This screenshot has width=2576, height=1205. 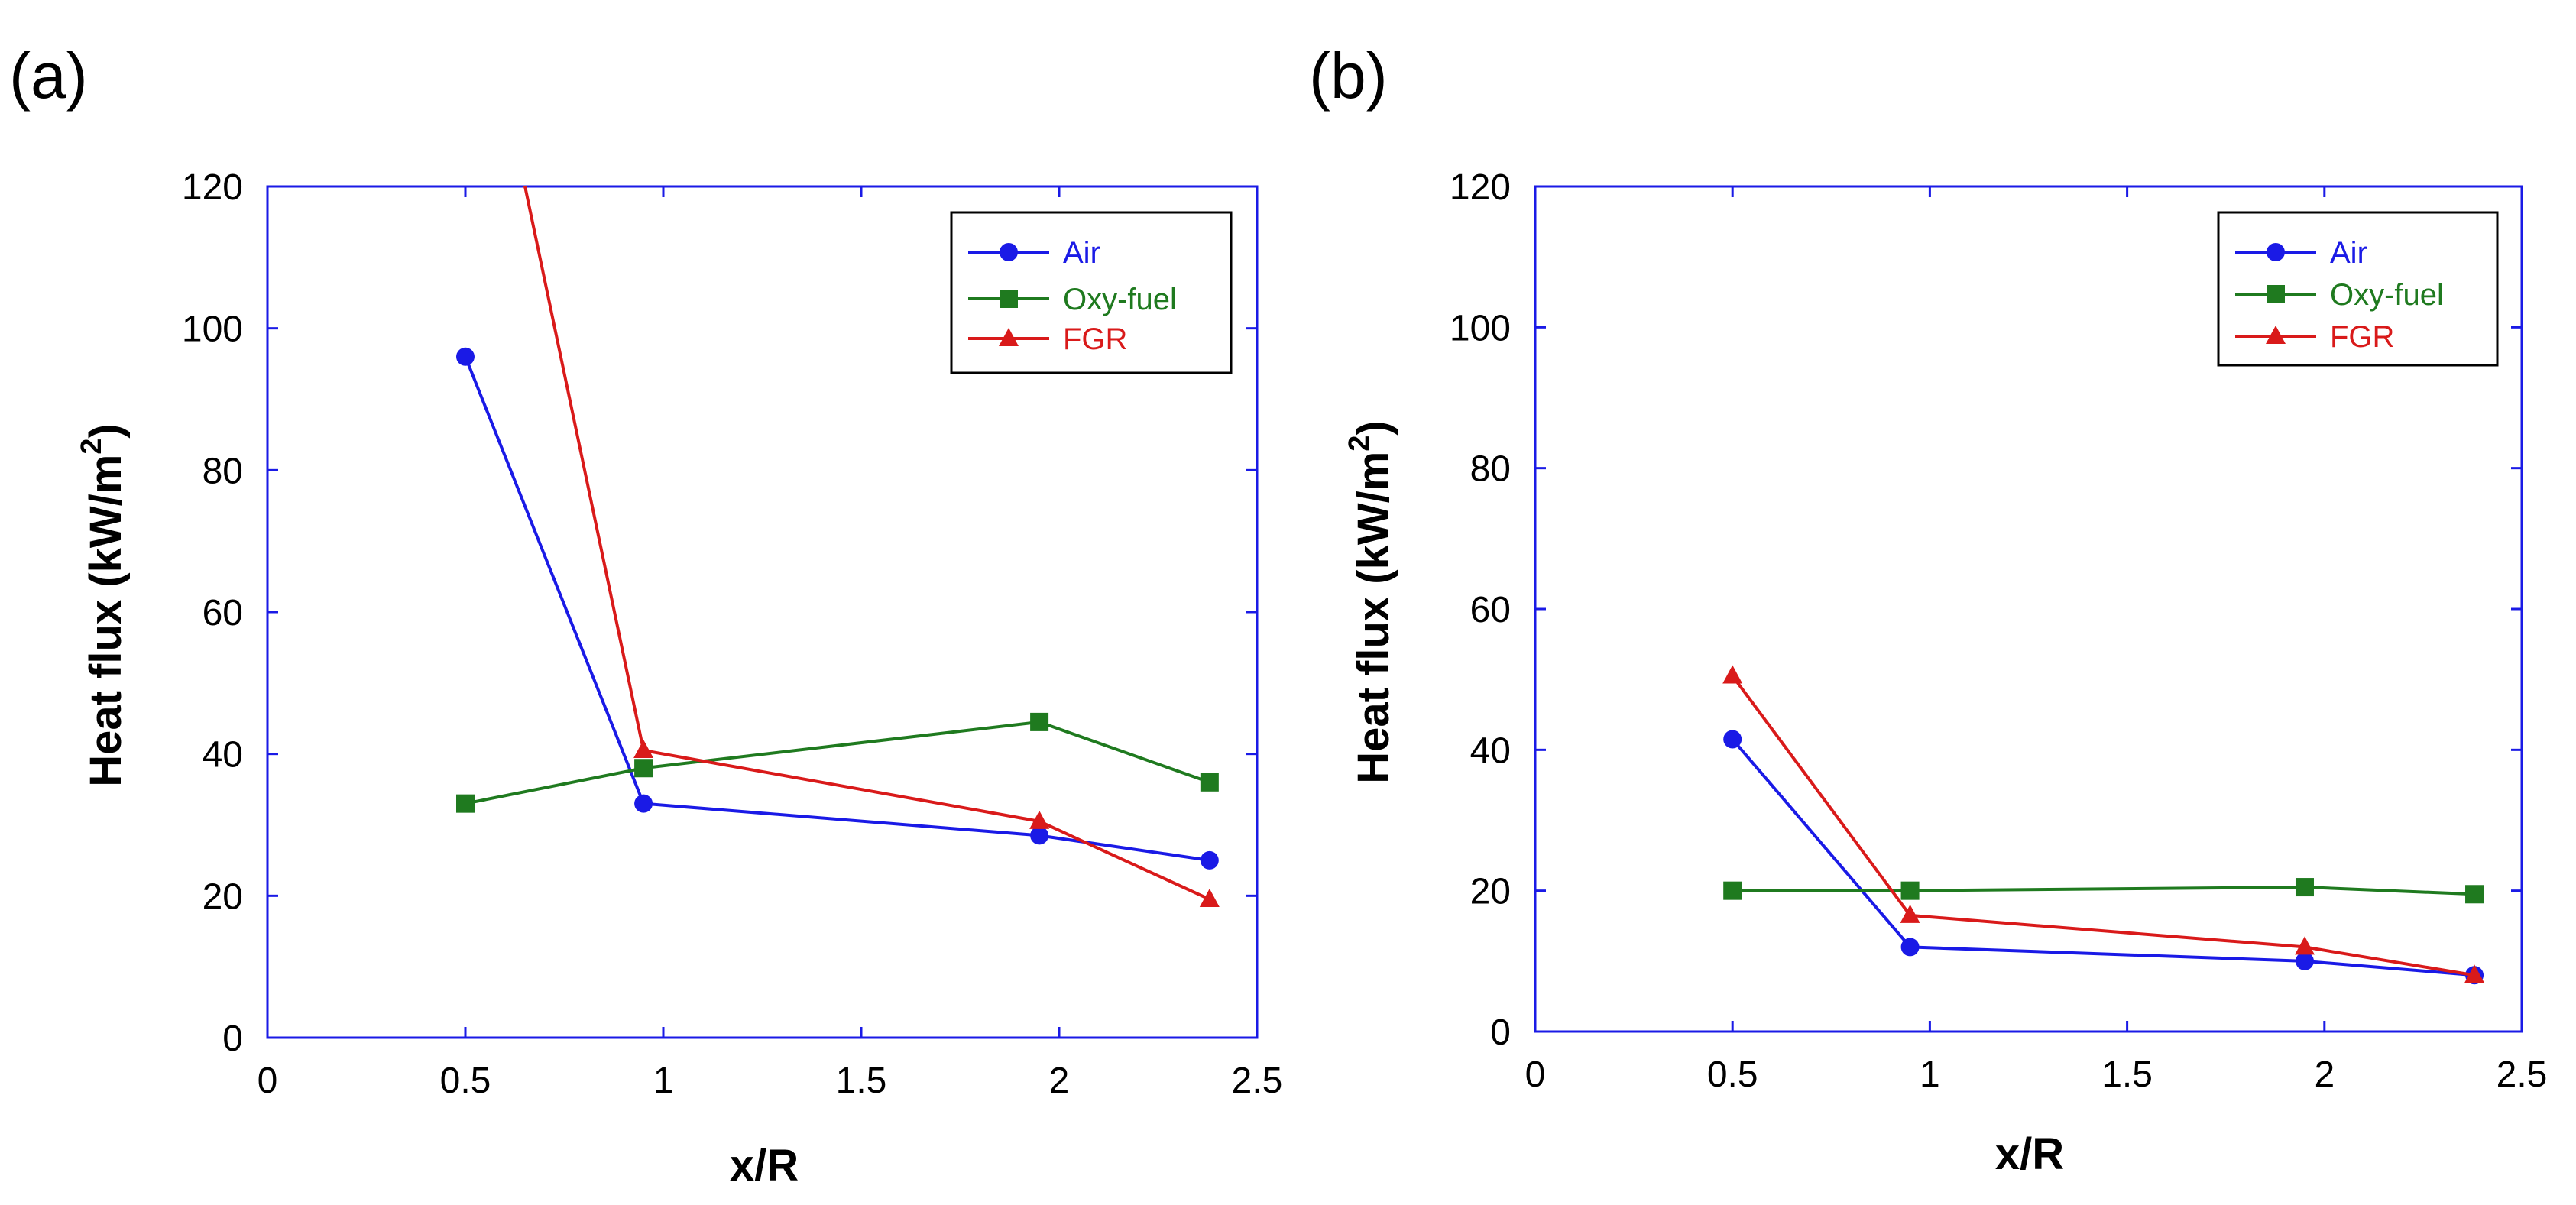 What do you see at coordinates (2276, 294) in the screenshot?
I see `panel-b-legend-oxy-fuel-marker` at bounding box center [2276, 294].